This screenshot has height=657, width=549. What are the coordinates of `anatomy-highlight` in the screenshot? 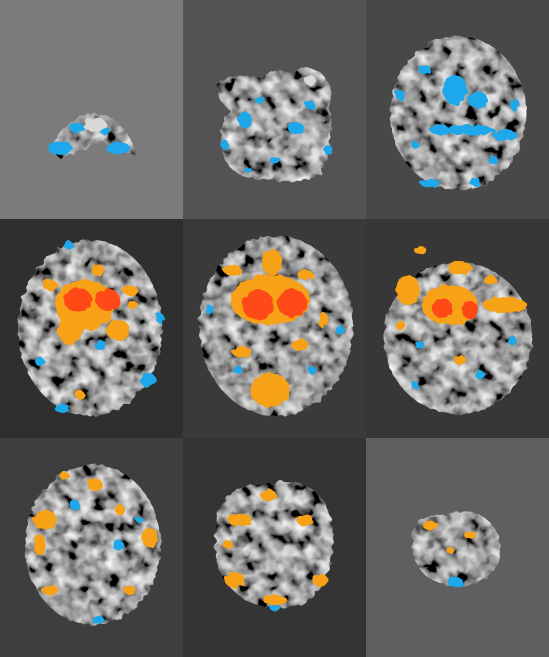 It's located at (199, 103).